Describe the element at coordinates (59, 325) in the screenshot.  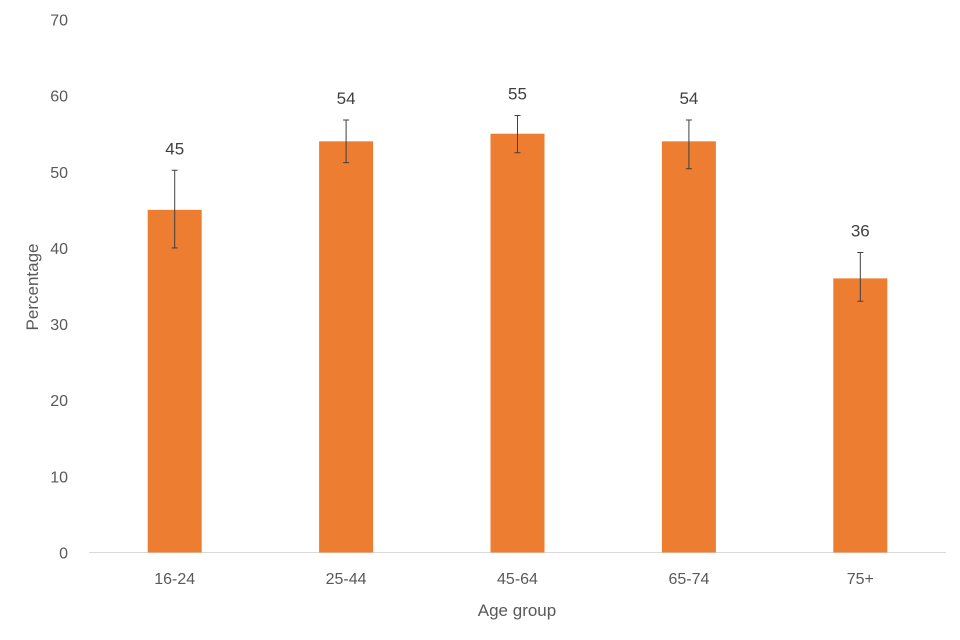
I see `y-tick-label: 30` at that location.